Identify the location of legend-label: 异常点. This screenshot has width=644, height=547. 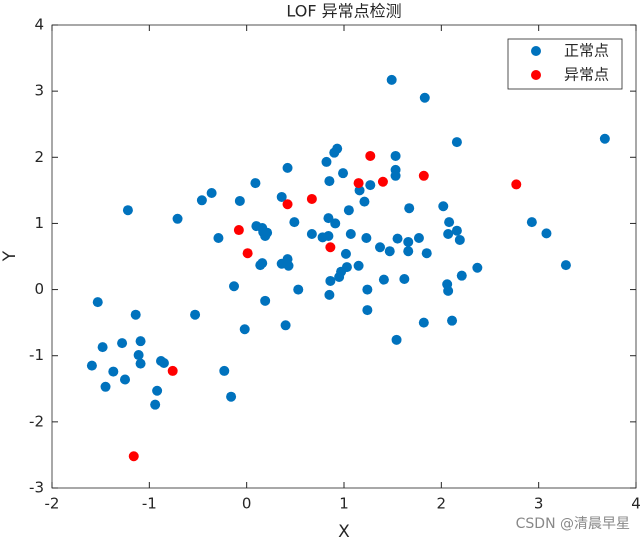
(586, 75).